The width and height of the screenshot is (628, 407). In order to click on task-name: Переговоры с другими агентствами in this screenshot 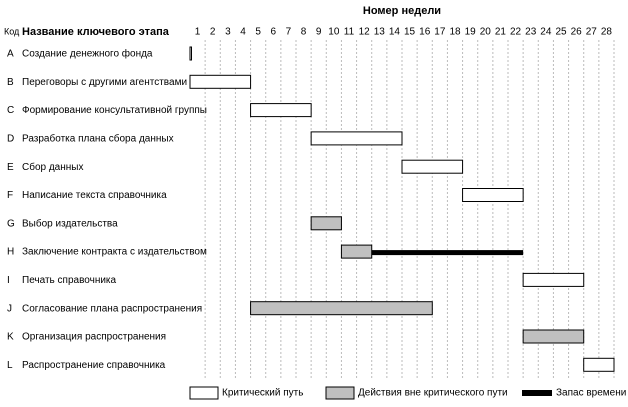, I will do `click(104, 82)`.